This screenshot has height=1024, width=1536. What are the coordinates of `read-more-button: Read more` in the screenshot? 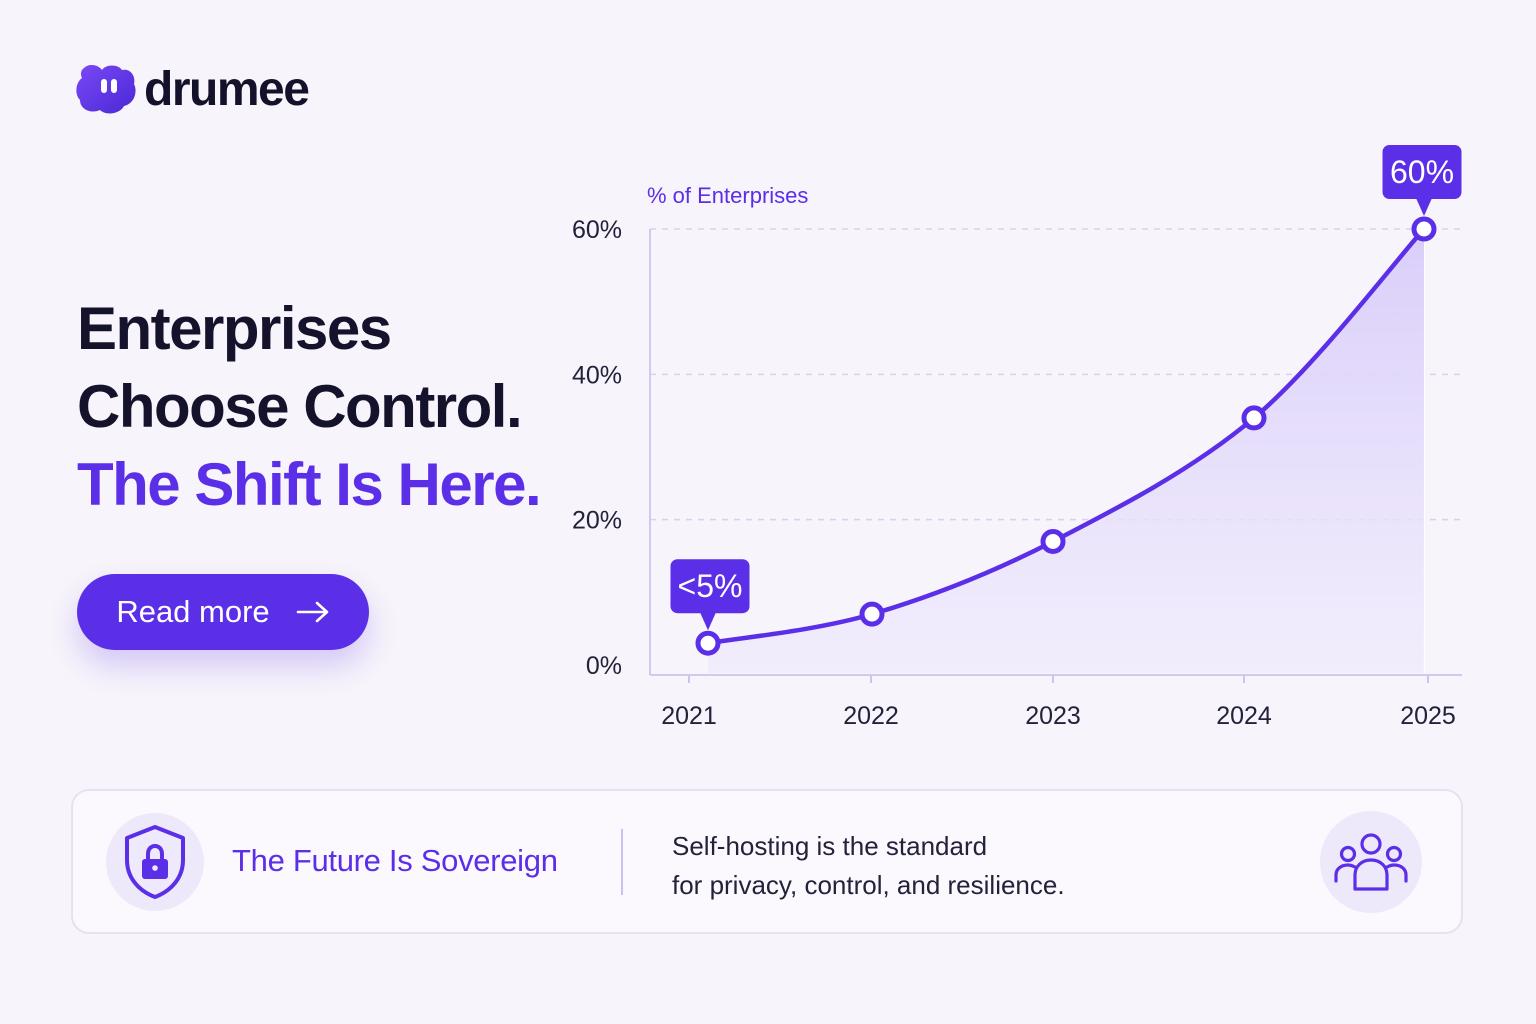 It's located at (223, 612).